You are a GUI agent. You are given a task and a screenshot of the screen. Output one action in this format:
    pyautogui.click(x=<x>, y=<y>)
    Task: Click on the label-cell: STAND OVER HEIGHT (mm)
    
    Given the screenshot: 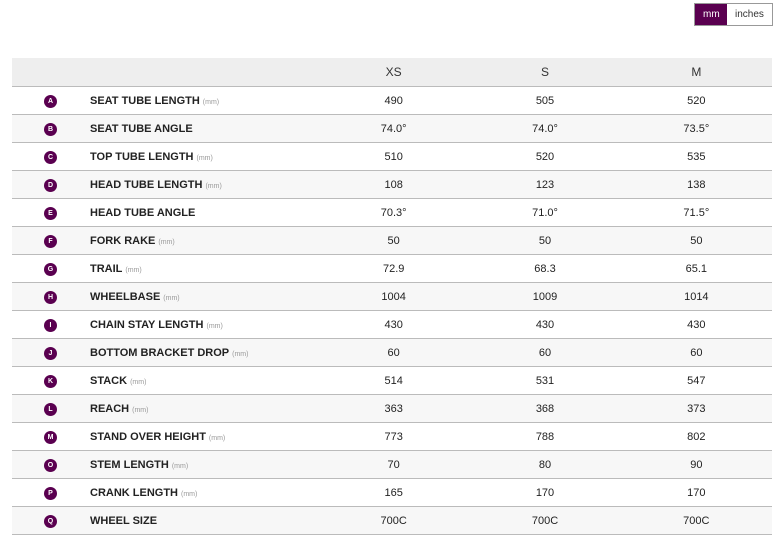 What is the action you would take?
    pyautogui.click(x=204, y=436)
    